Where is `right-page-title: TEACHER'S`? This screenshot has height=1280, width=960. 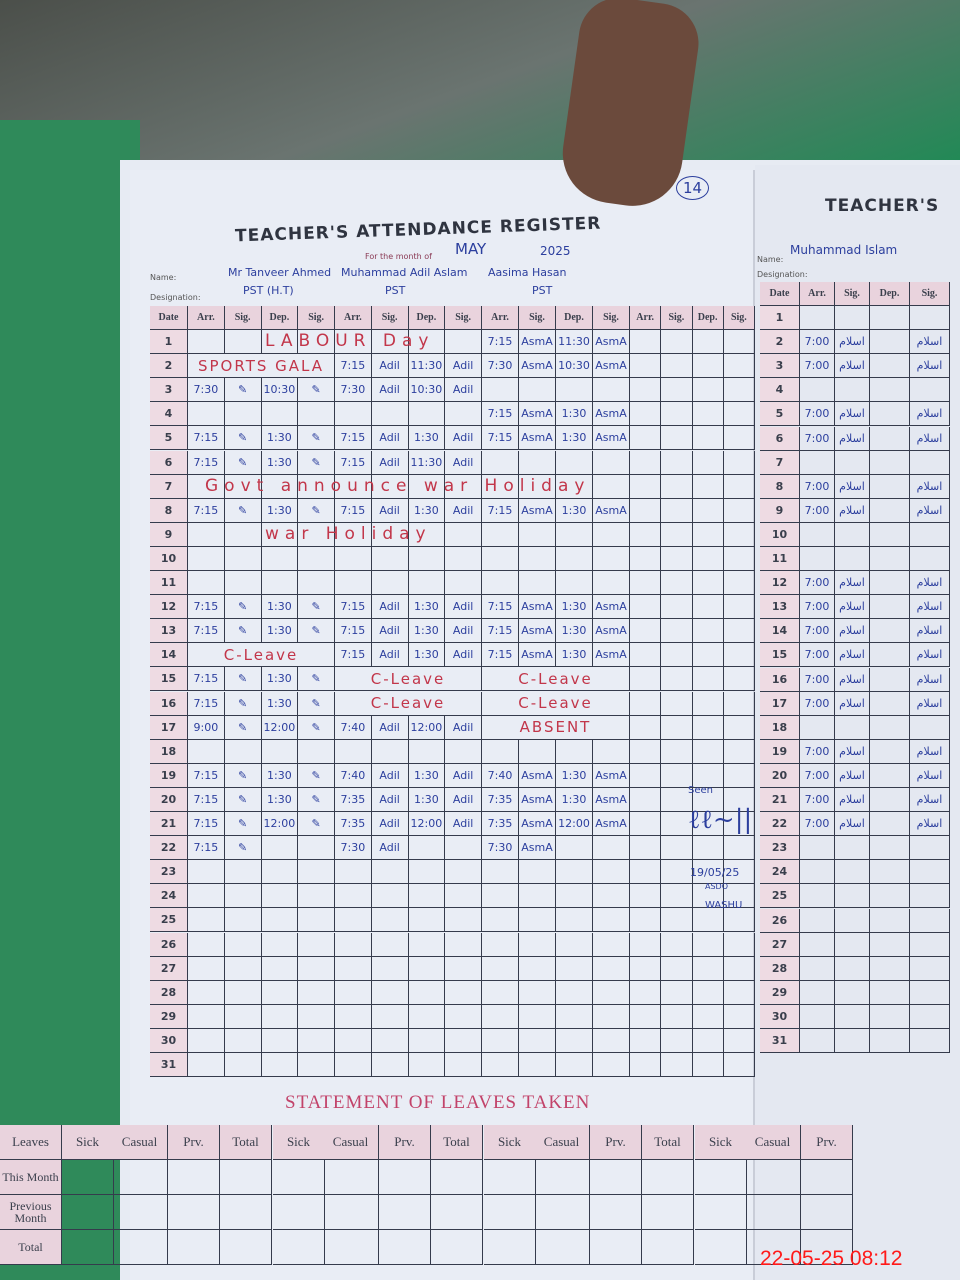 right-page-title: TEACHER'S is located at coordinates (882, 206).